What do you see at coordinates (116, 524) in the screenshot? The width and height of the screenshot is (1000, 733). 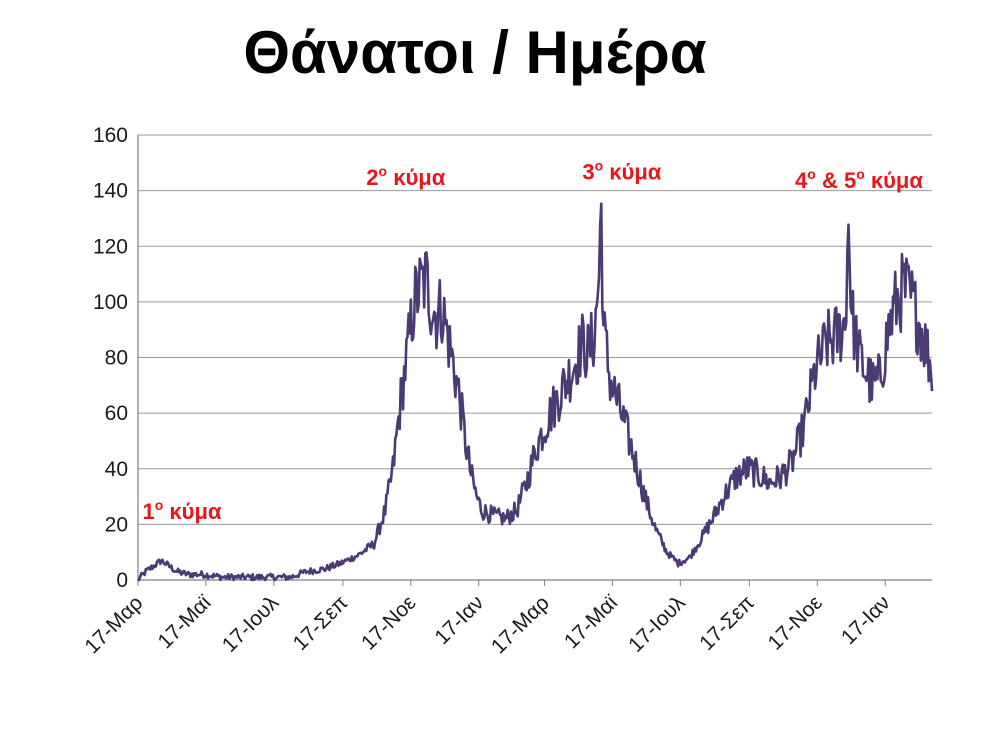 I see `y-tick-label: 20` at bounding box center [116, 524].